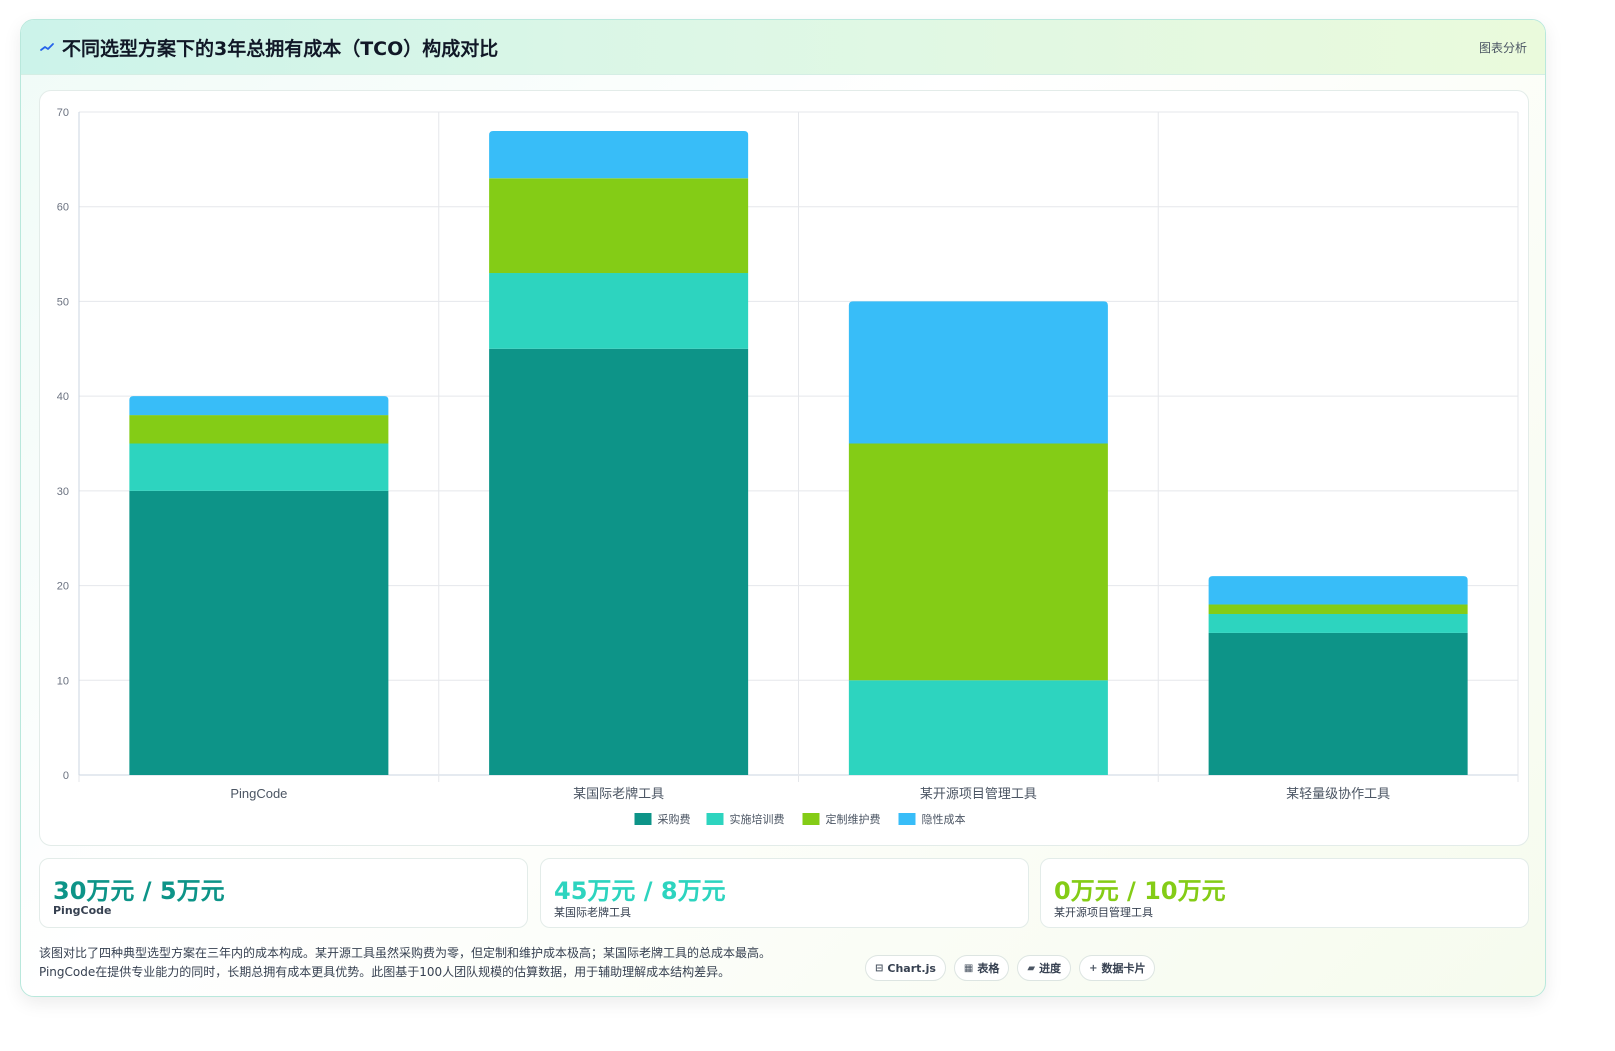 The height and width of the screenshot is (1051, 1615). Describe the element at coordinates (618, 793) in the screenshot. I see `x-tick-label: 某国际老牌工具` at that location.